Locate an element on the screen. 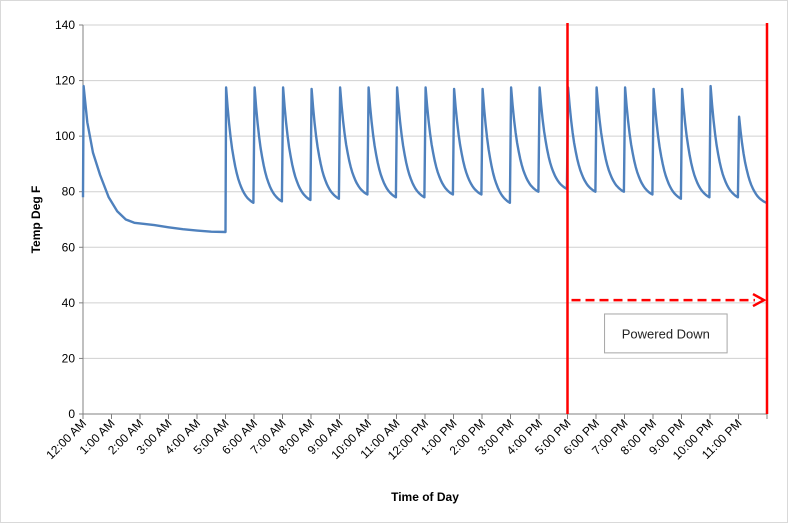 The image size is (788, 523). powered-down-label-box is located at coordinates (666, 333).